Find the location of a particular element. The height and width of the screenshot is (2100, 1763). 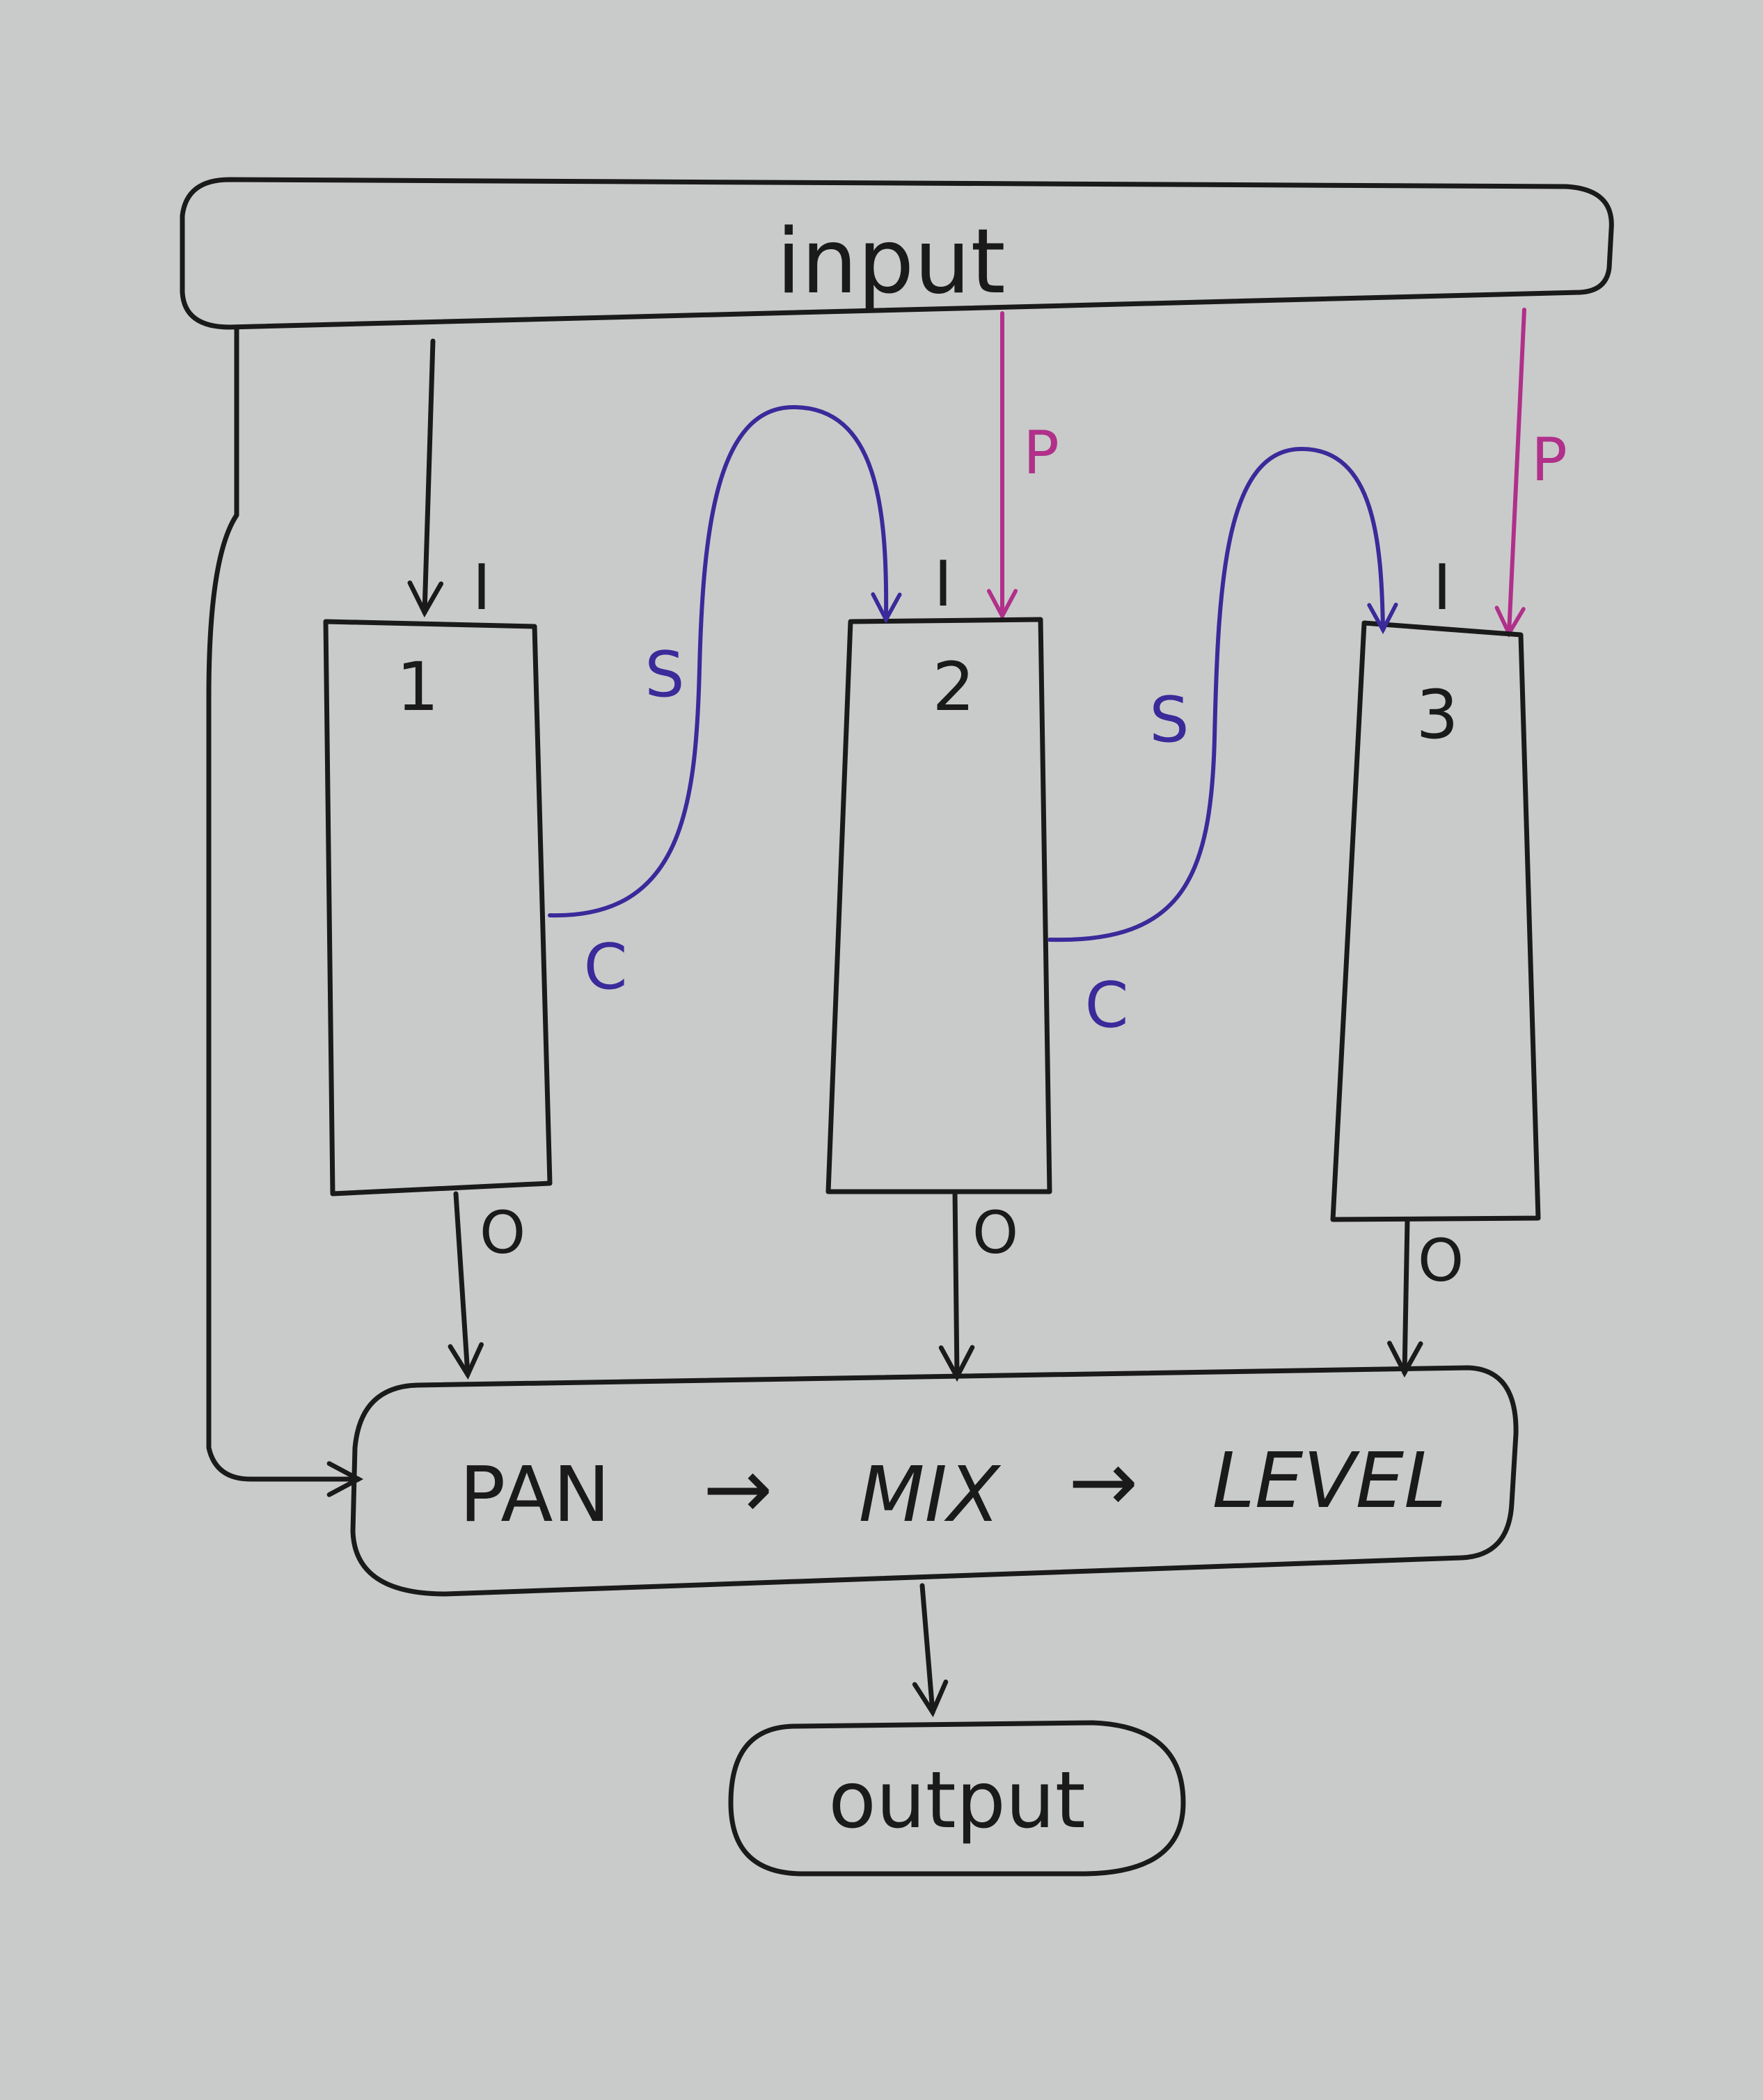

module-3: 3 I O is located at coordinates (1435, 923).